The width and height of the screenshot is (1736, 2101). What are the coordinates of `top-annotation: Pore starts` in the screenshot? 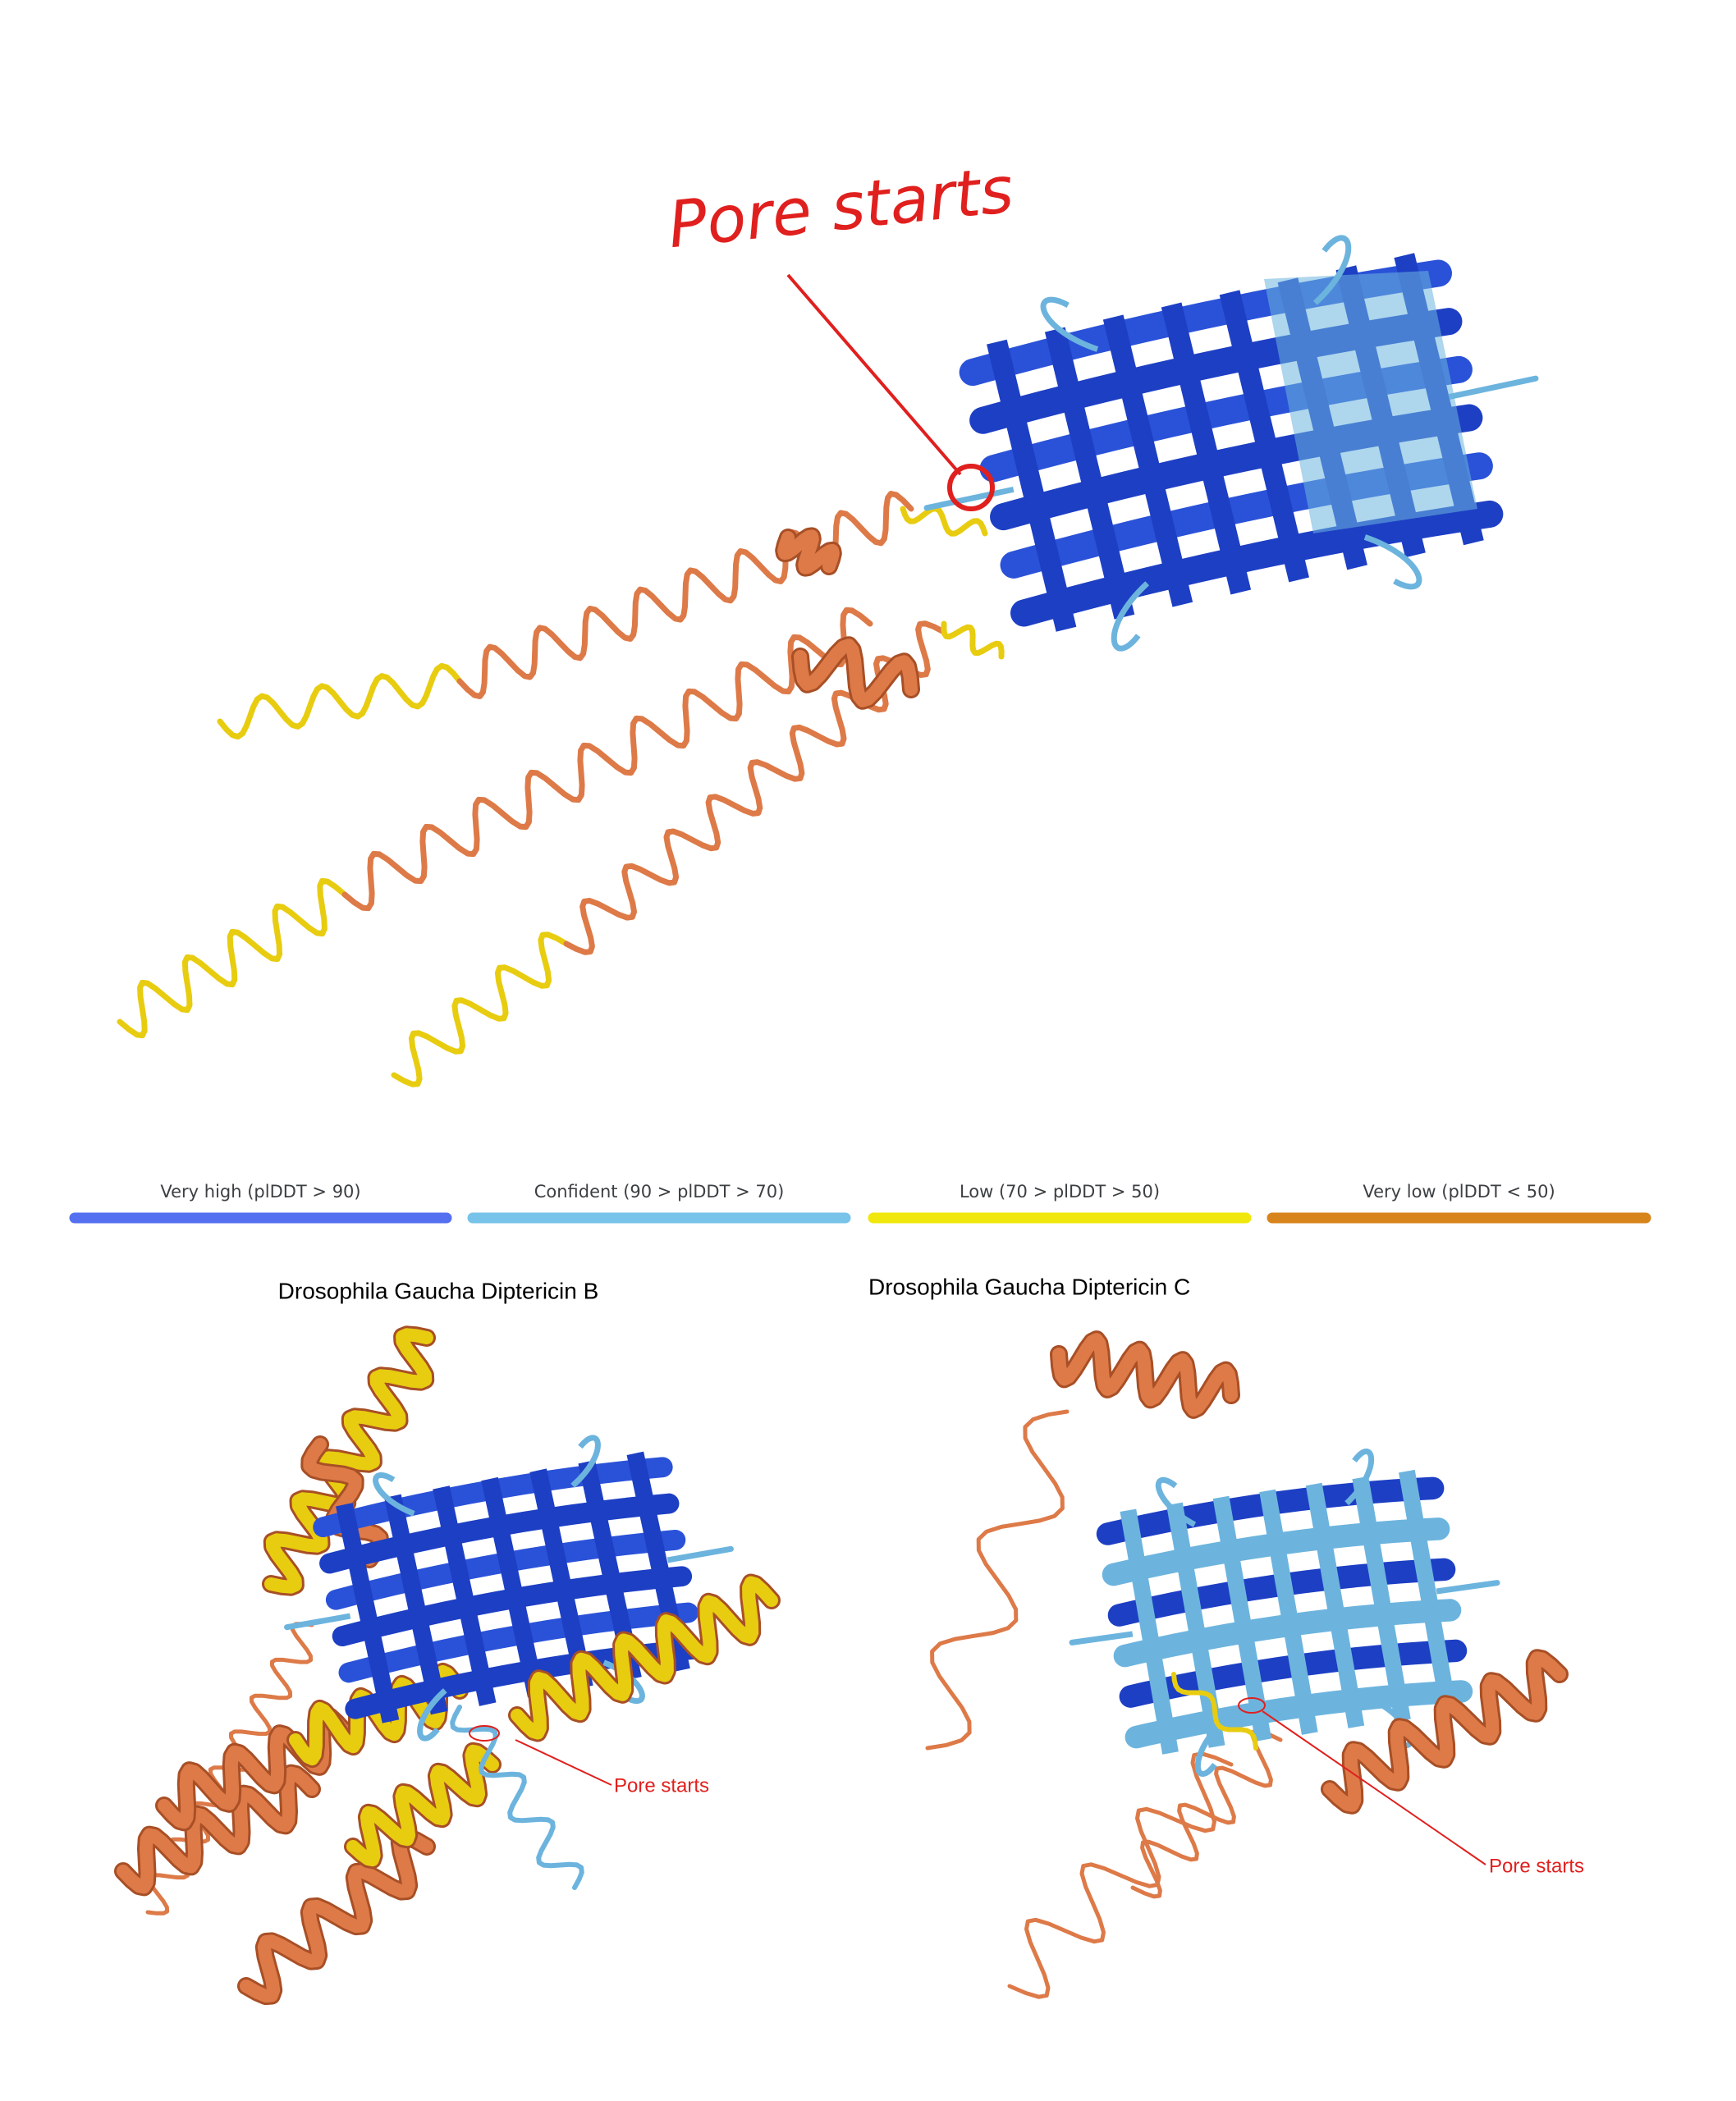 It's located at (841, 208).